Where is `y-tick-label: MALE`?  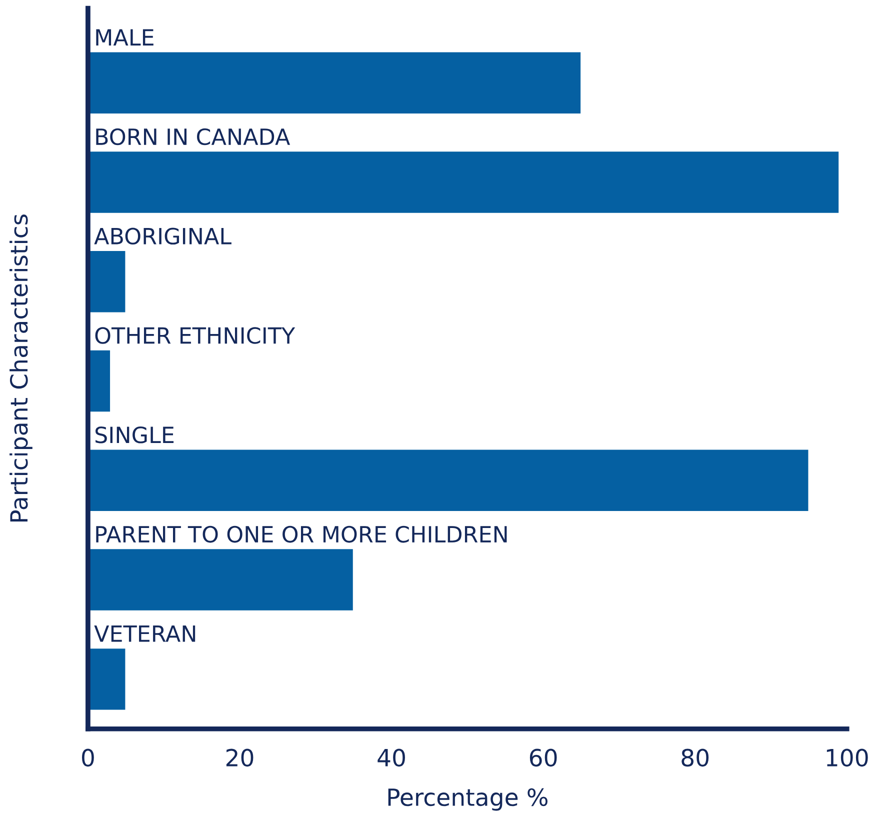
y-tick-label: MALE is located at coordinates (125, 37).